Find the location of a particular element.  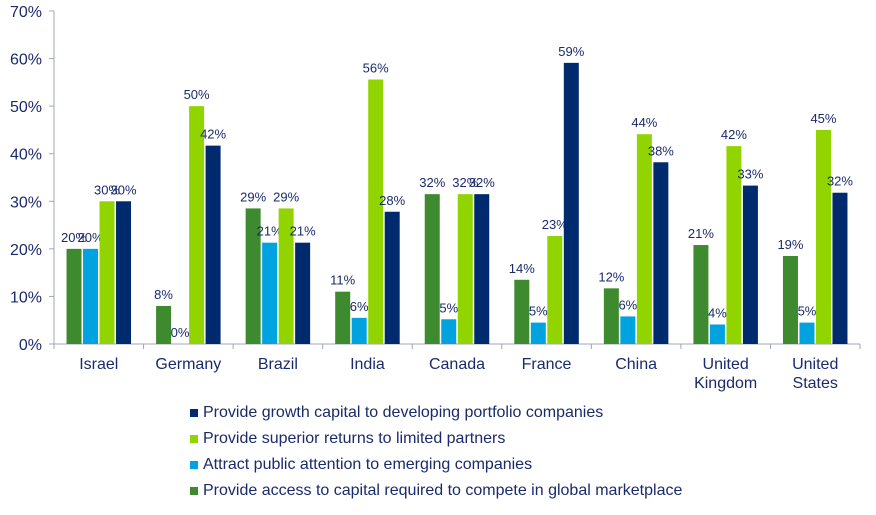

y-tick-label: 30% is located at coordinates (26, 202).